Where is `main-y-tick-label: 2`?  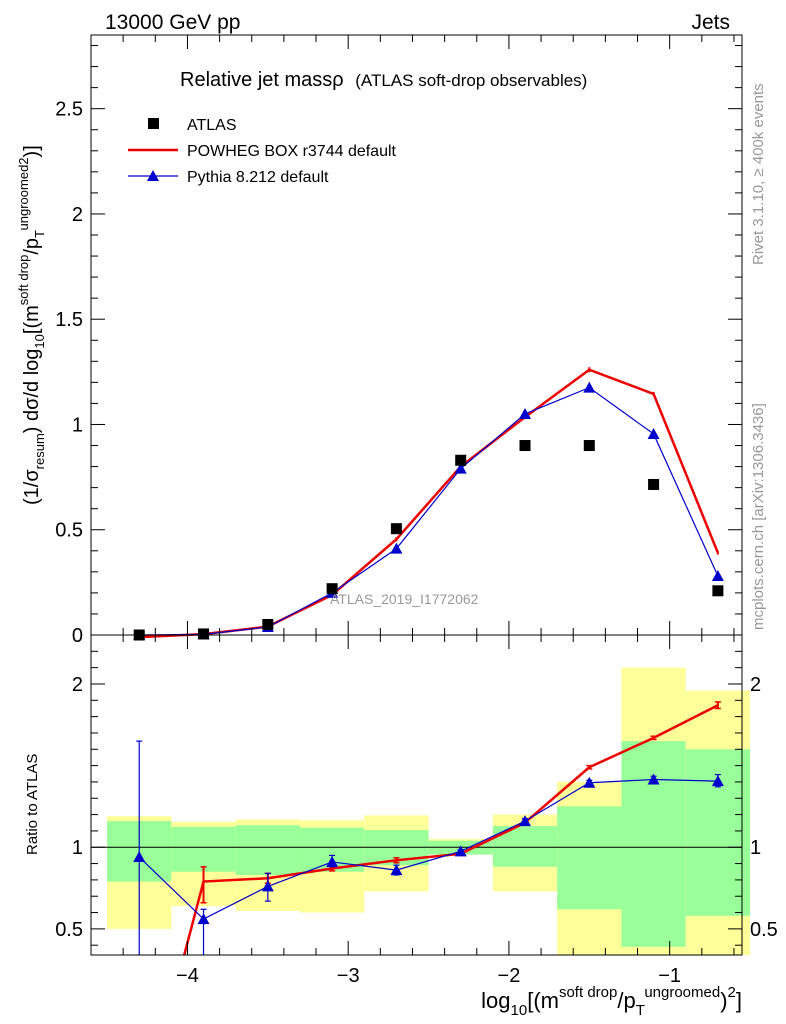
main-y-tick-label: 2 is located at coordinates (77, 215).